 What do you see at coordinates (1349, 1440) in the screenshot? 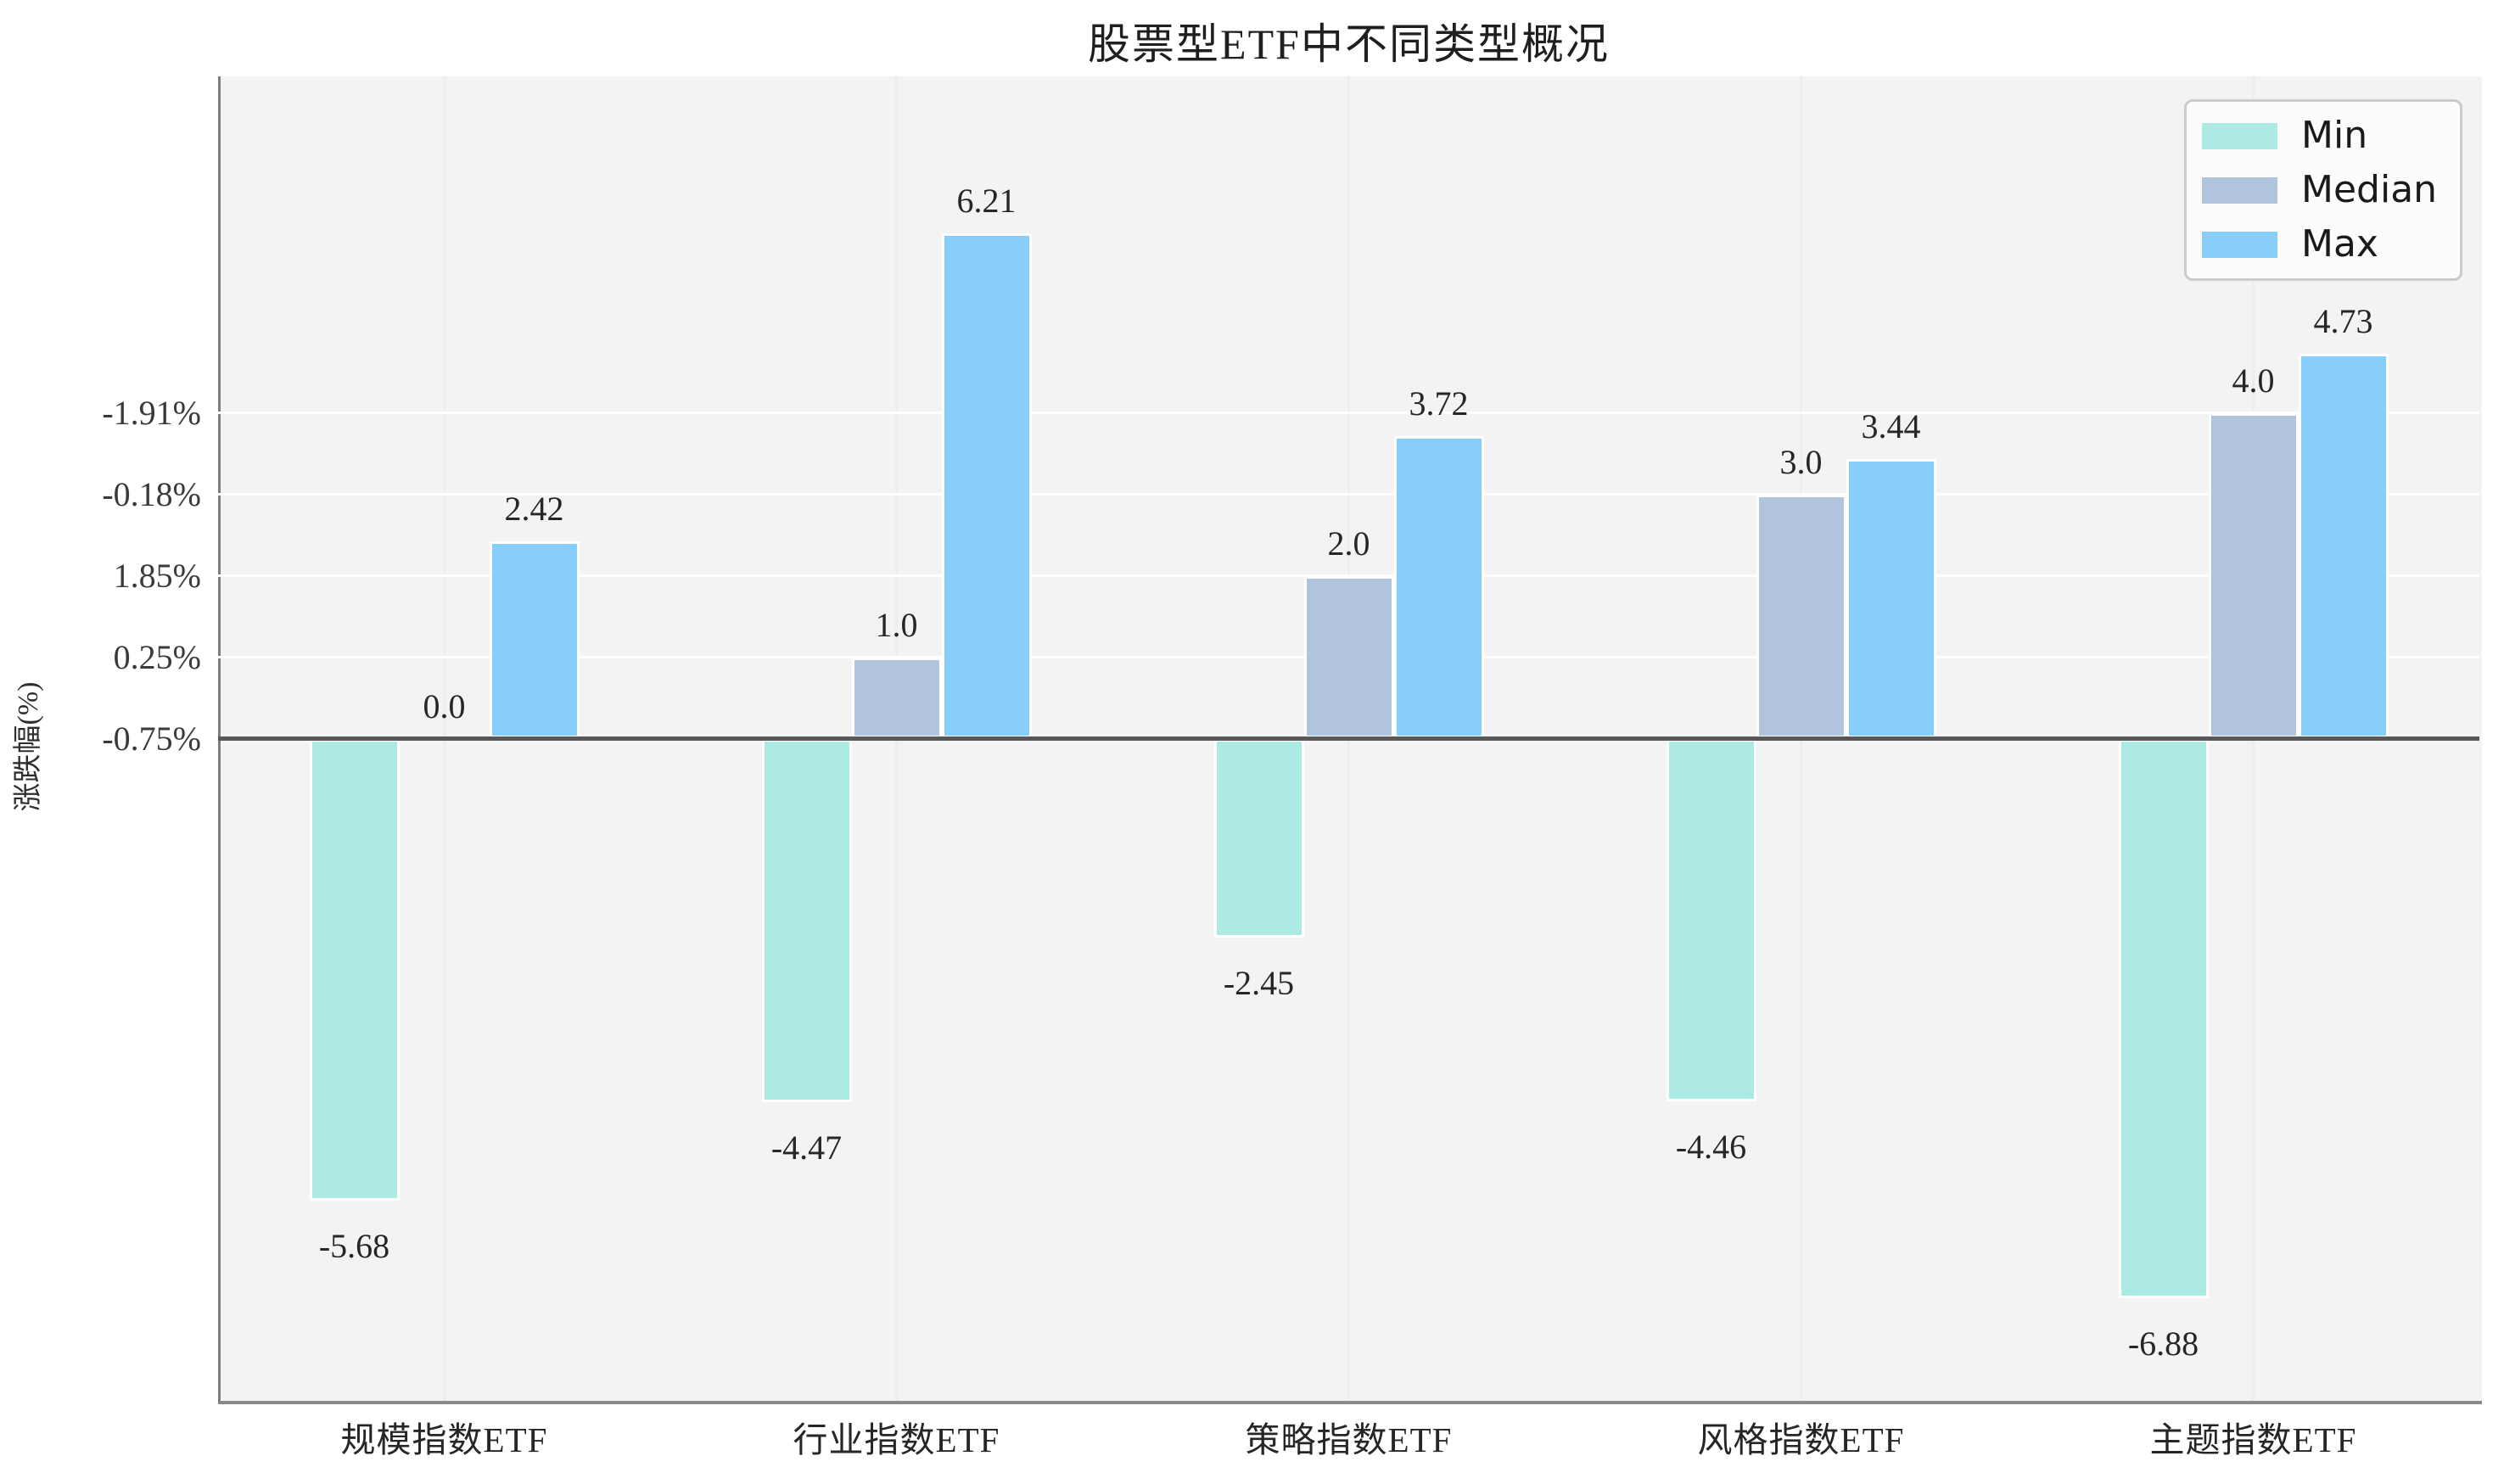
I see `x-tick-label: 策略指数ETF` at bounding box center [1349, 1440].